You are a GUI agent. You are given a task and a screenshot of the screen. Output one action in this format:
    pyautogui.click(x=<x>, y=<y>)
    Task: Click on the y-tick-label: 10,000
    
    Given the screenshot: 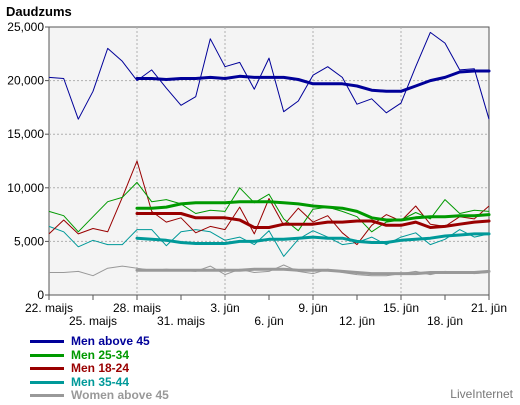 What is the action you would take?
    pyautogui.click(x=25, y=188)
    